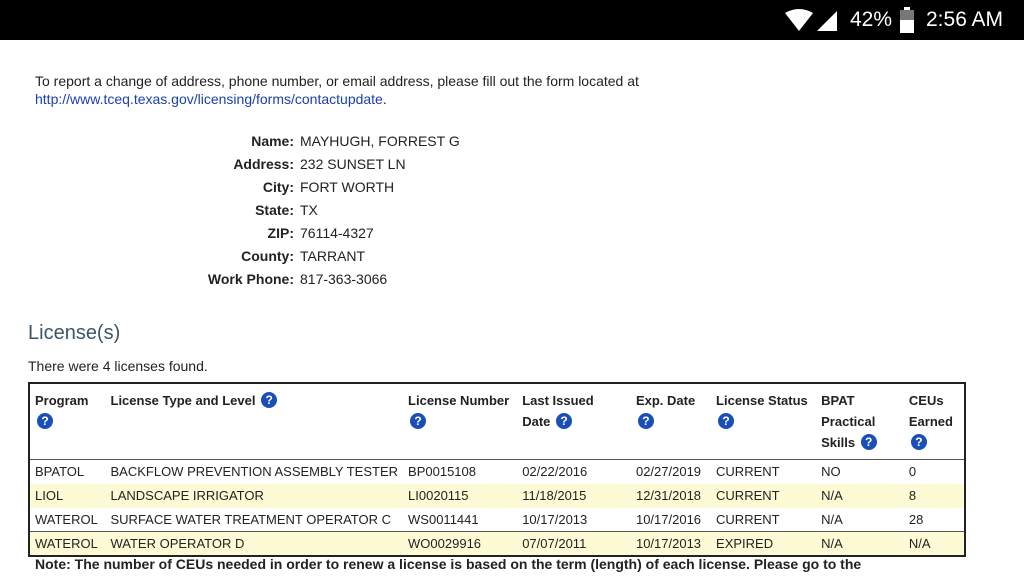 The width and height of the screenshot is (1024, 576). What do you see at coordinates (347, 187) in the screenshot?
I see `info-value: FORT WORTH` at bounding box center [347, 187].